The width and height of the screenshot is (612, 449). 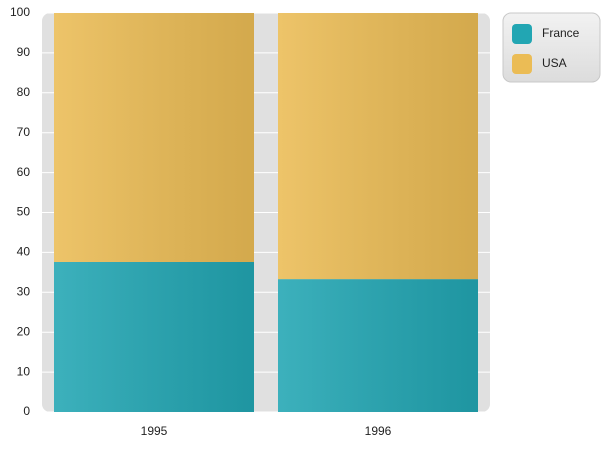 What do you see at coordinates (26, 411) in the screenshot?
I see `y-tick-label: 0` at bounding box center [26, 411].